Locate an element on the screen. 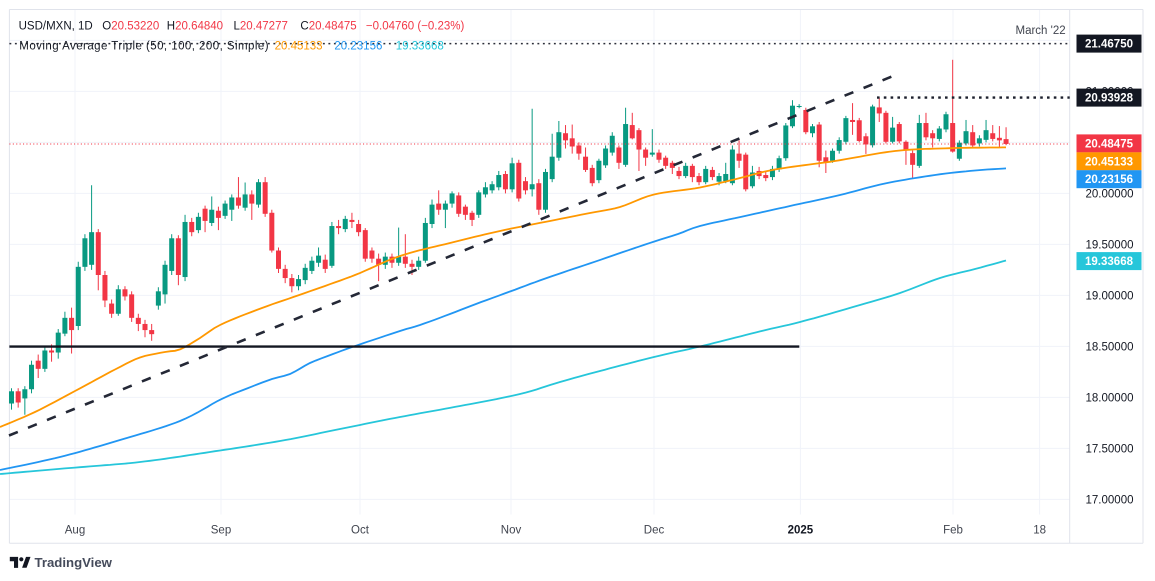  svg-text: 19.50000 is located at coordinates (1110, 245).